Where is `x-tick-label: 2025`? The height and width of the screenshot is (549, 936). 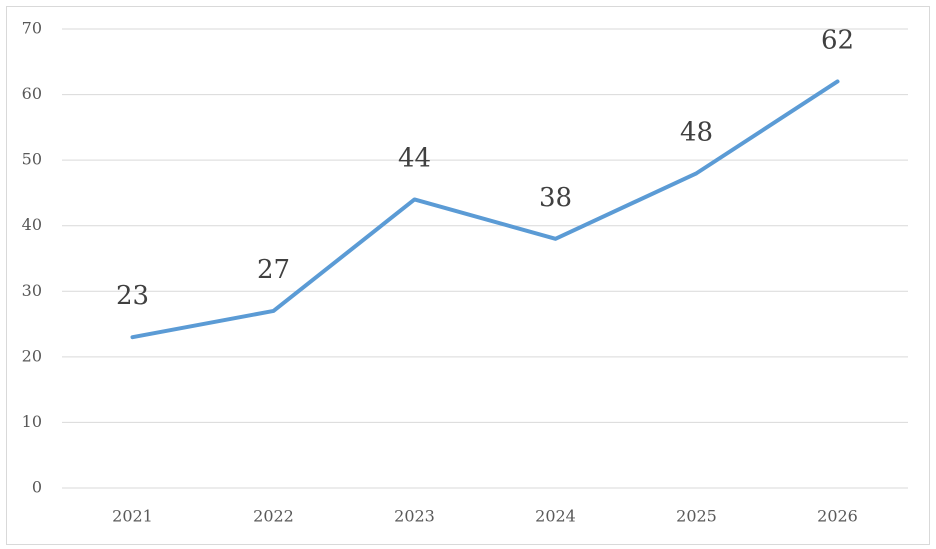
x-tick-label: 2025 is located at coordinates (696, 516).